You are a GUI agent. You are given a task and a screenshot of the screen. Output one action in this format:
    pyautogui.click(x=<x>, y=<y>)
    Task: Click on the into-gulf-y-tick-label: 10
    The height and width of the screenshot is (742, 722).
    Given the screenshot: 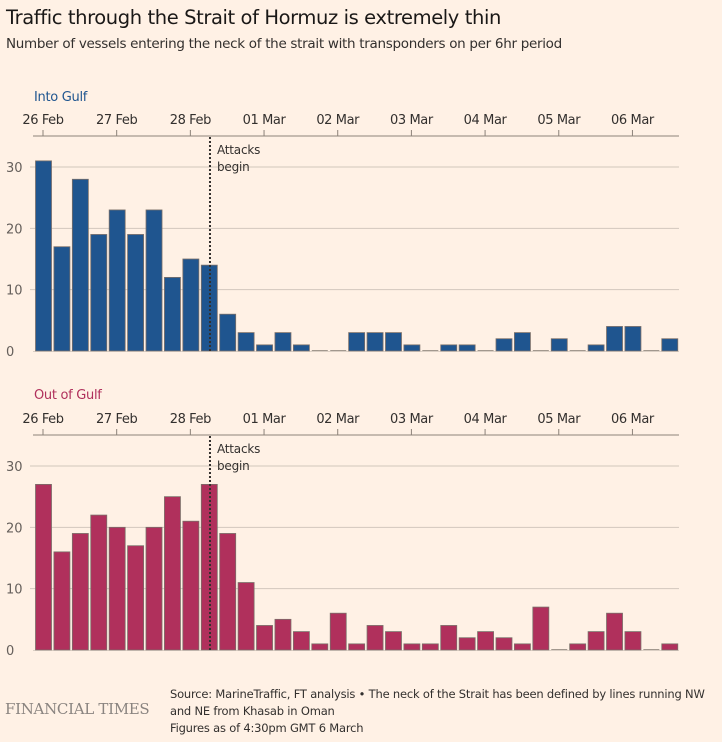 What is the action you would take?
    pyautogui.click(x=14, y=291)
    